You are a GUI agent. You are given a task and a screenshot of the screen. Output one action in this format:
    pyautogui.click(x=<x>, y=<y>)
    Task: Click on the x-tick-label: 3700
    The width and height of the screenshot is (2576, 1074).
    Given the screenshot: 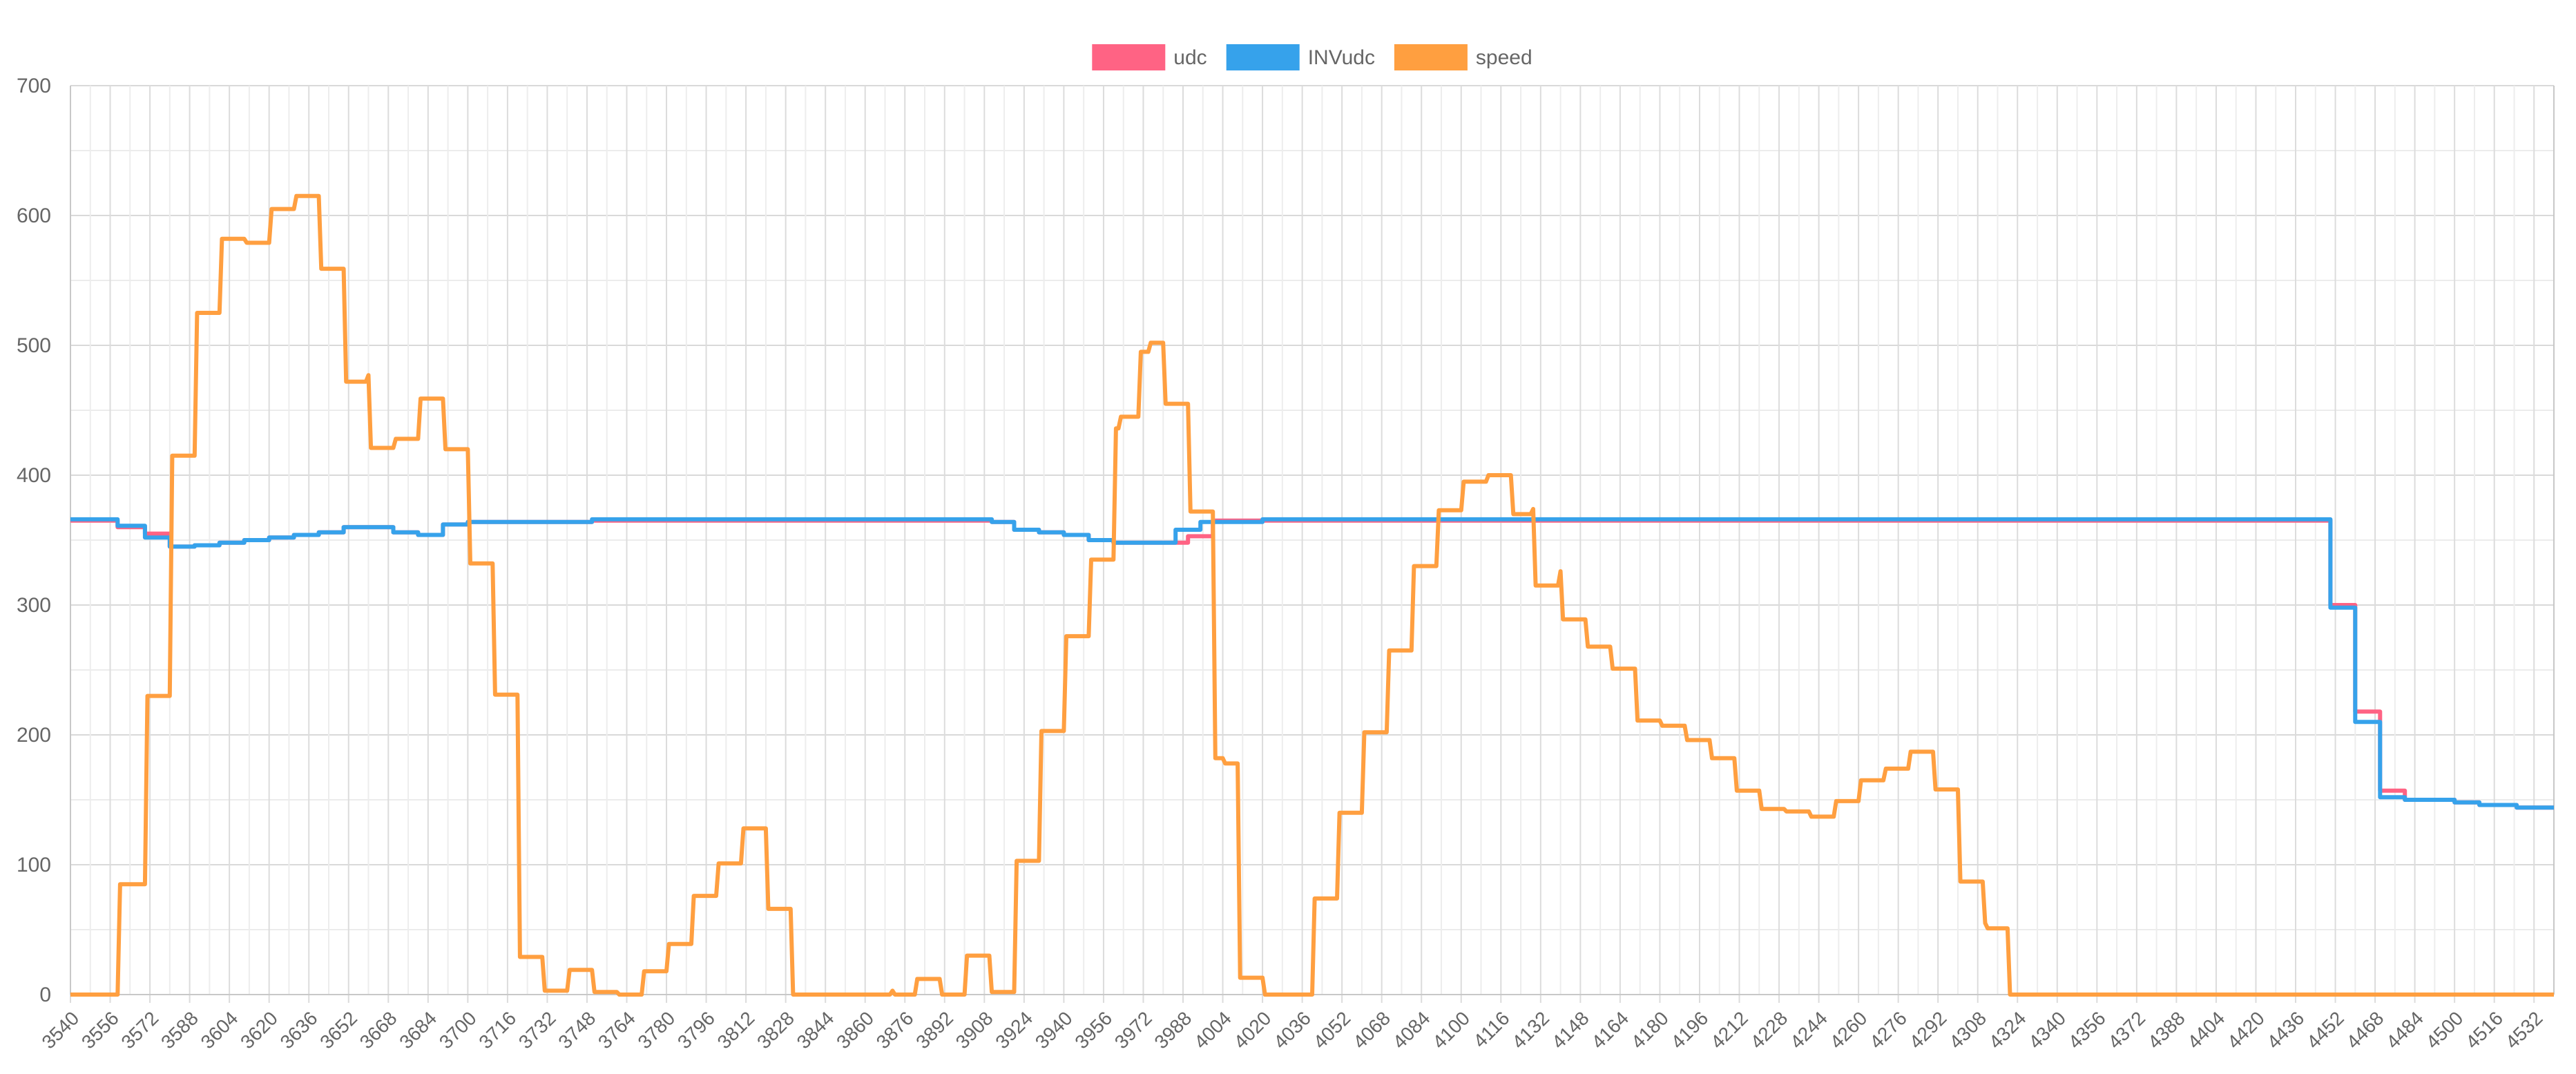 What is the action you would take?
    pyautogui.click(x=458, y=1030)
    